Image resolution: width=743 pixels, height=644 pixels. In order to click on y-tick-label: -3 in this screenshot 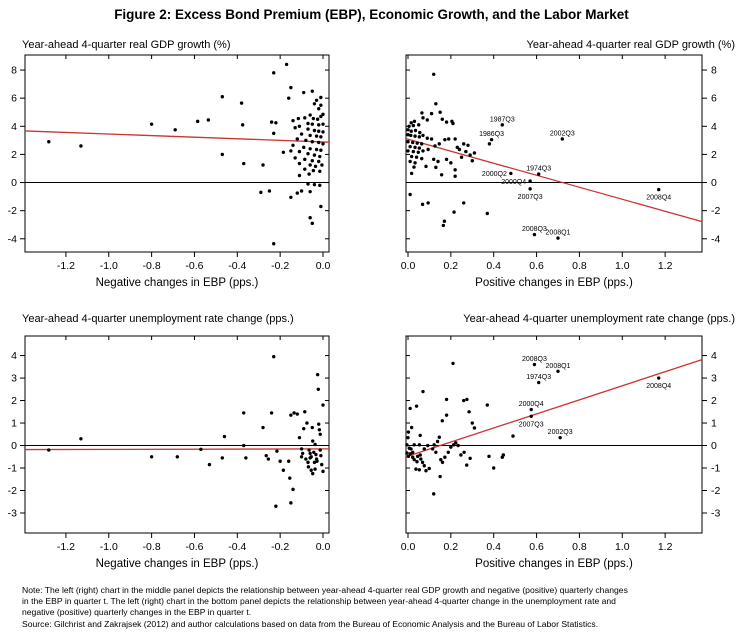, I will do `click(715, 513)`.